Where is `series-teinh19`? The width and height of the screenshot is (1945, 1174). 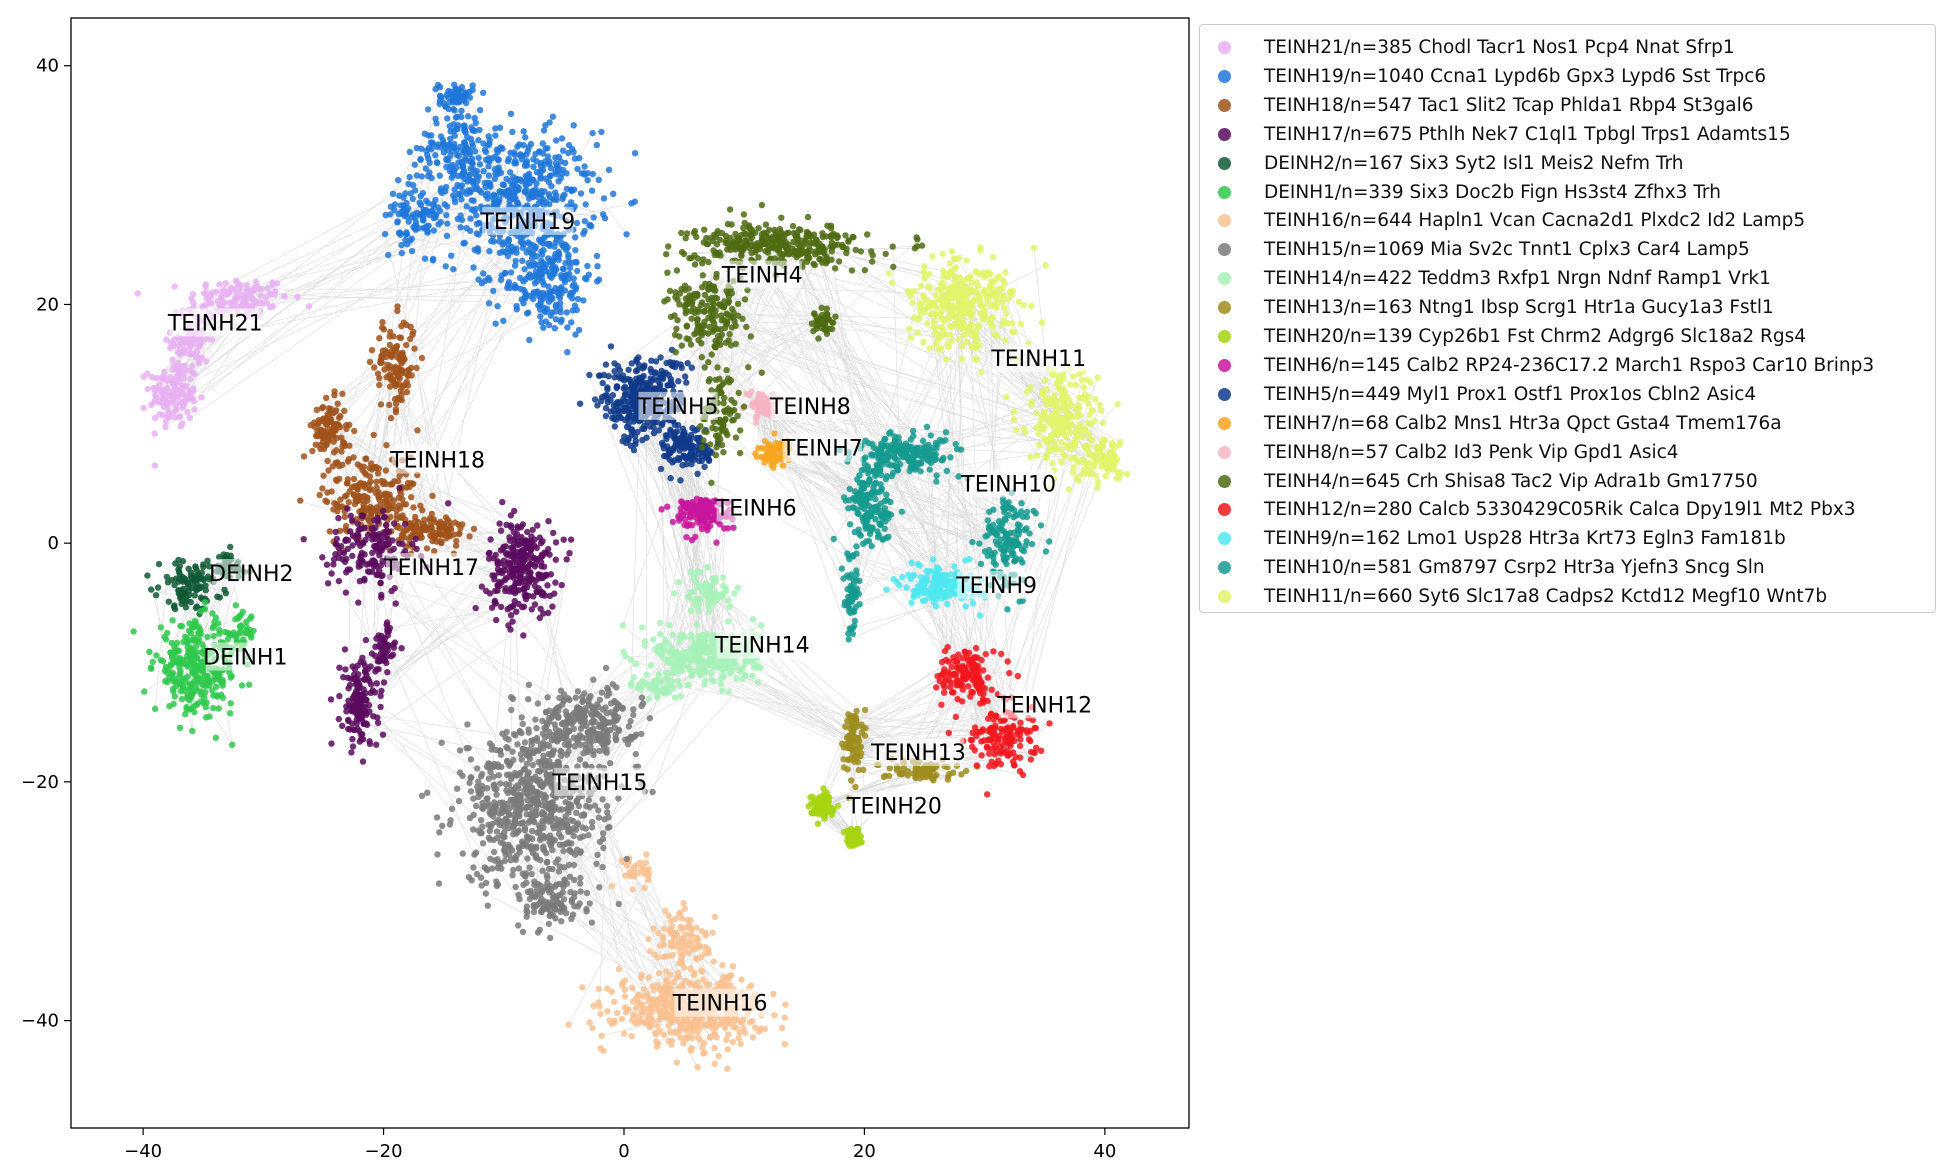 series-teinh19 is located at coordinates (510, 218).